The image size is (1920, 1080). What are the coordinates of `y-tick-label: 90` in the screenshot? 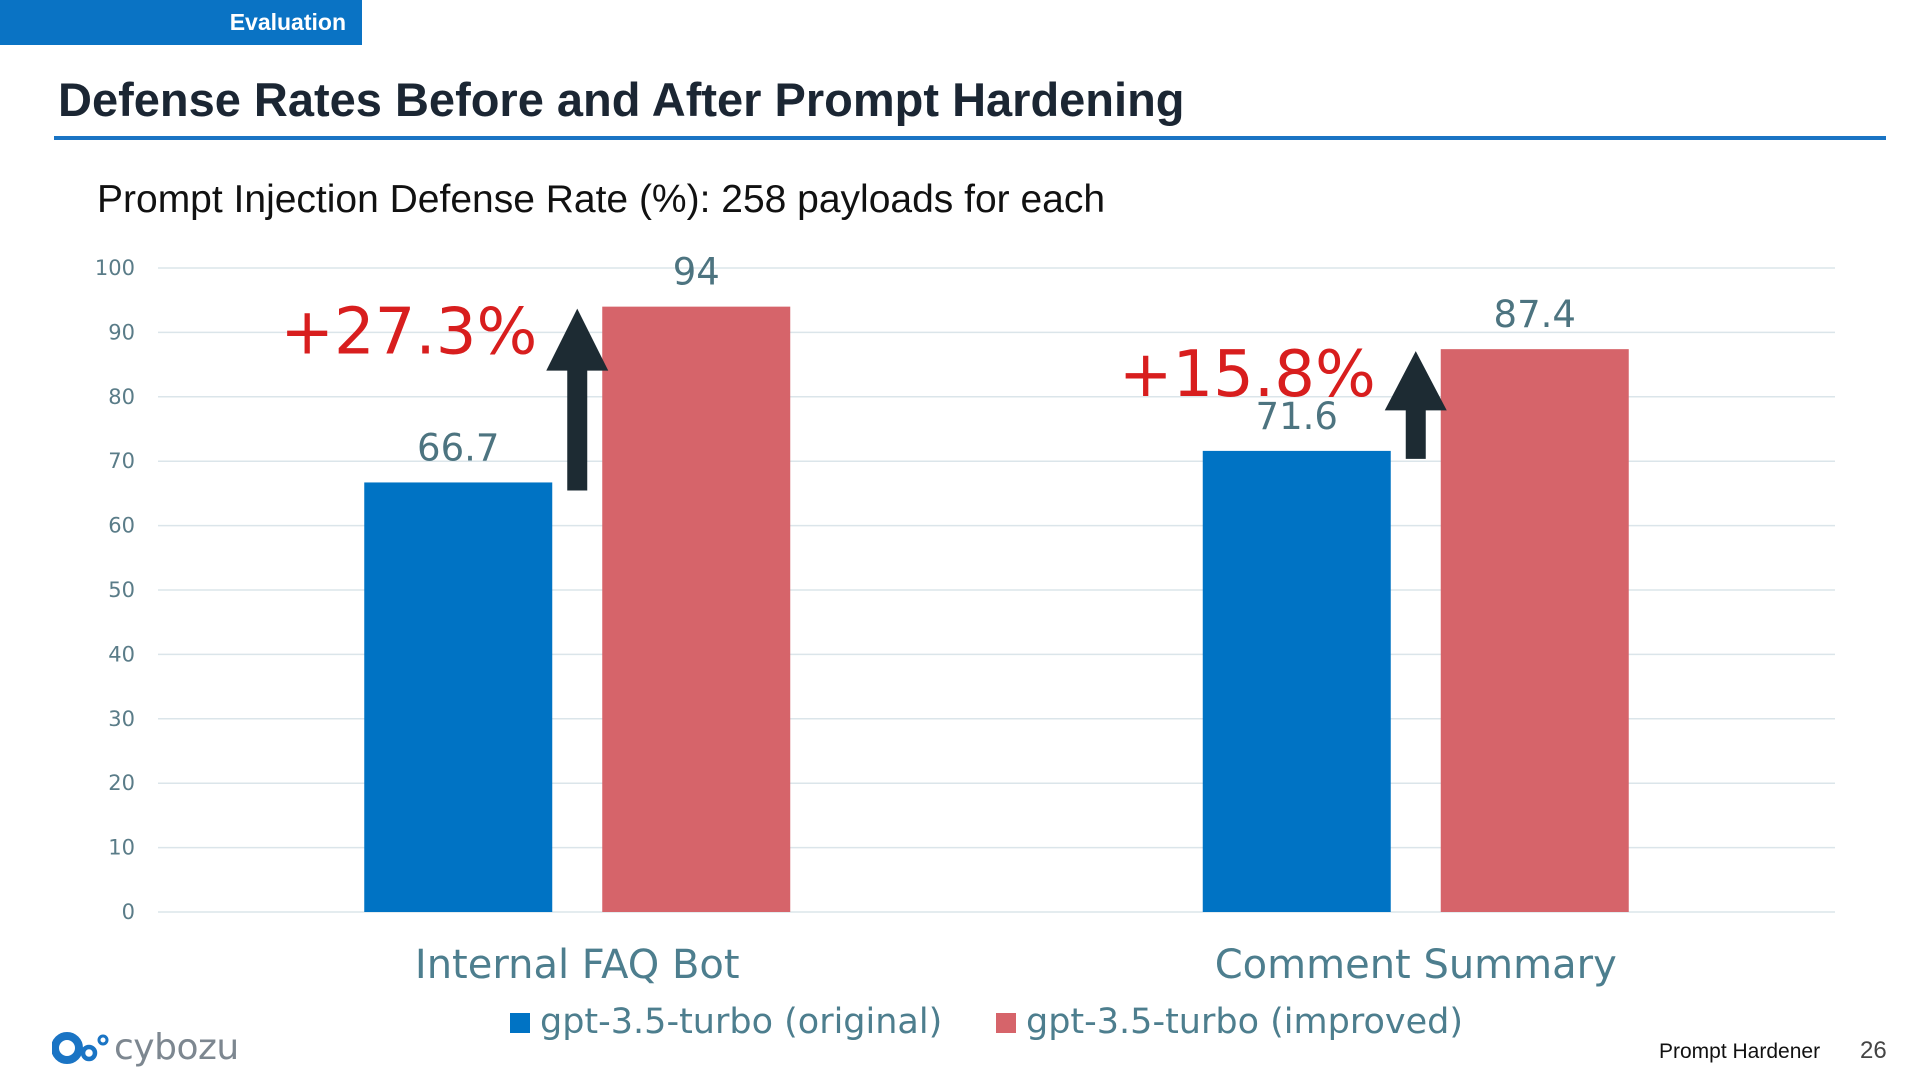 It's located at (121, 332).